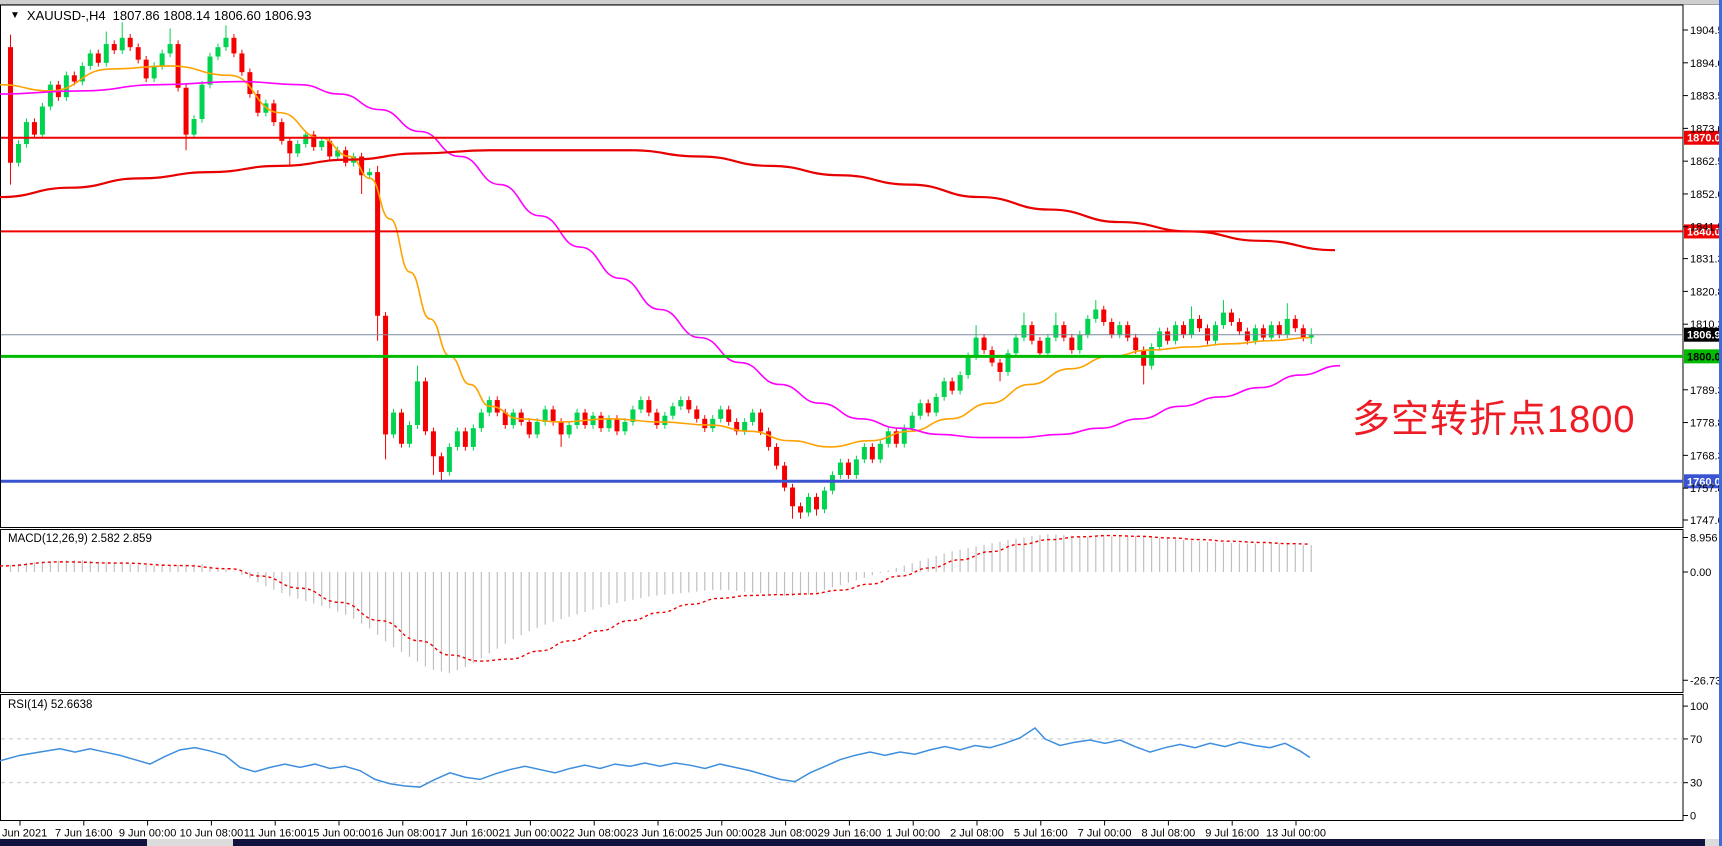 Image resolution: width=1722 pixels, height=846 pixels. I want to click on symbol-period-label: XAUUSD-,H4, so click(66, 15).